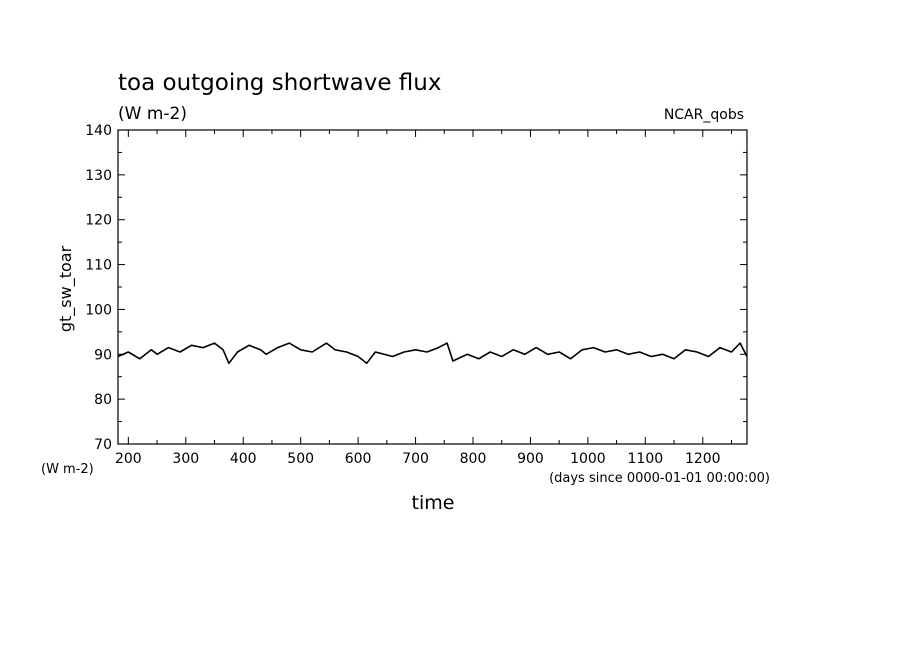  What do you see at coordinates (103, 400) in the screenshot?
I see `y-tick-label: 80` at bounding box center [103, 400].